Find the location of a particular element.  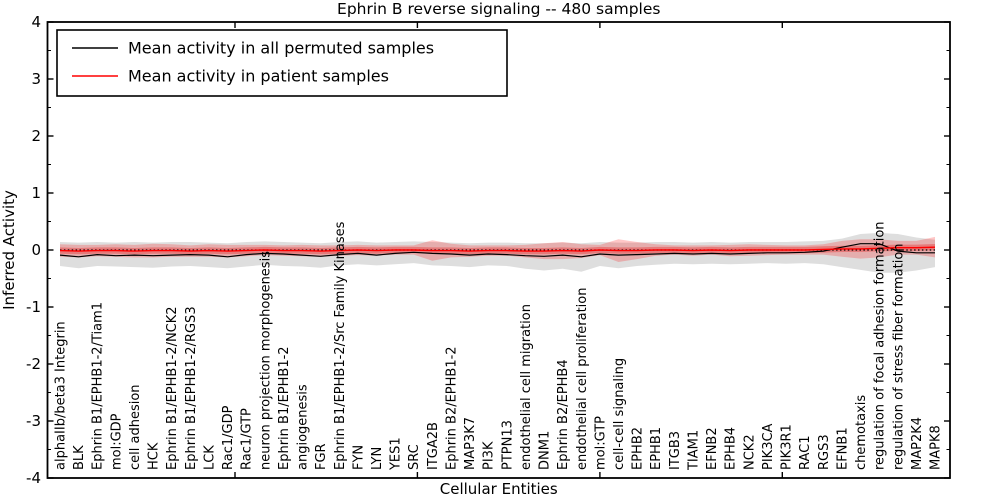

x-tick-label: LYN is located at coordinates (377, 458).